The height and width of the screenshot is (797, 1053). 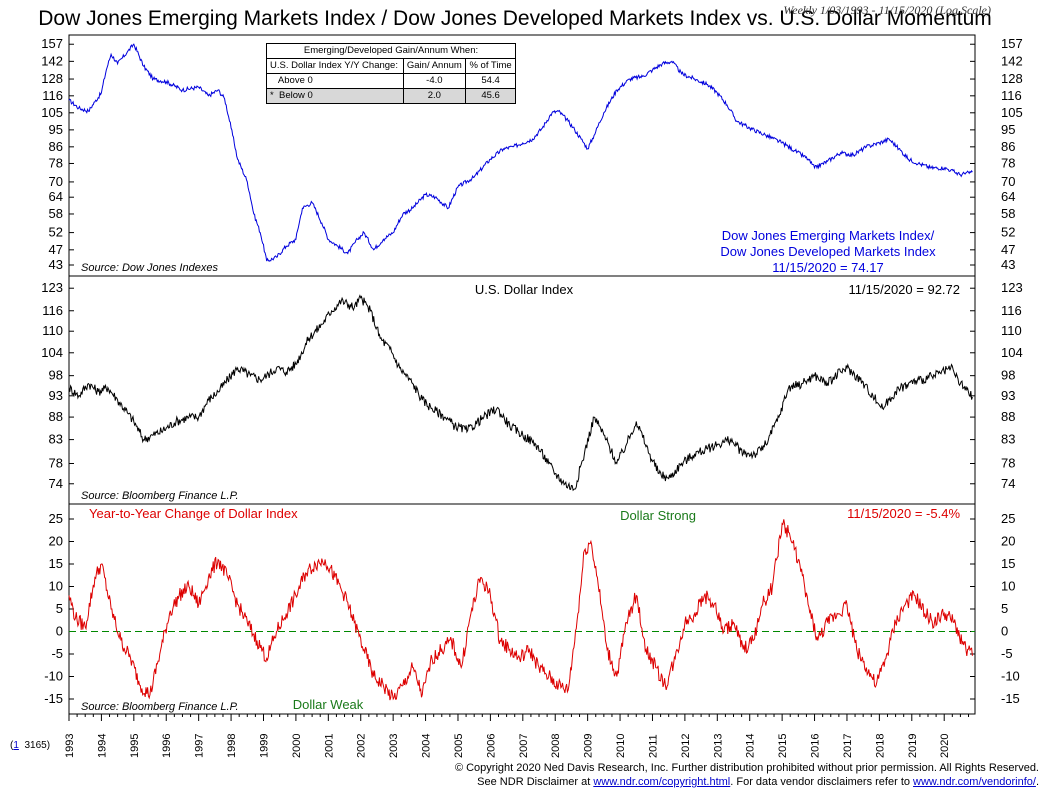 I want to click on y-tick-label-right: 88, so click(x=1008, y=416).